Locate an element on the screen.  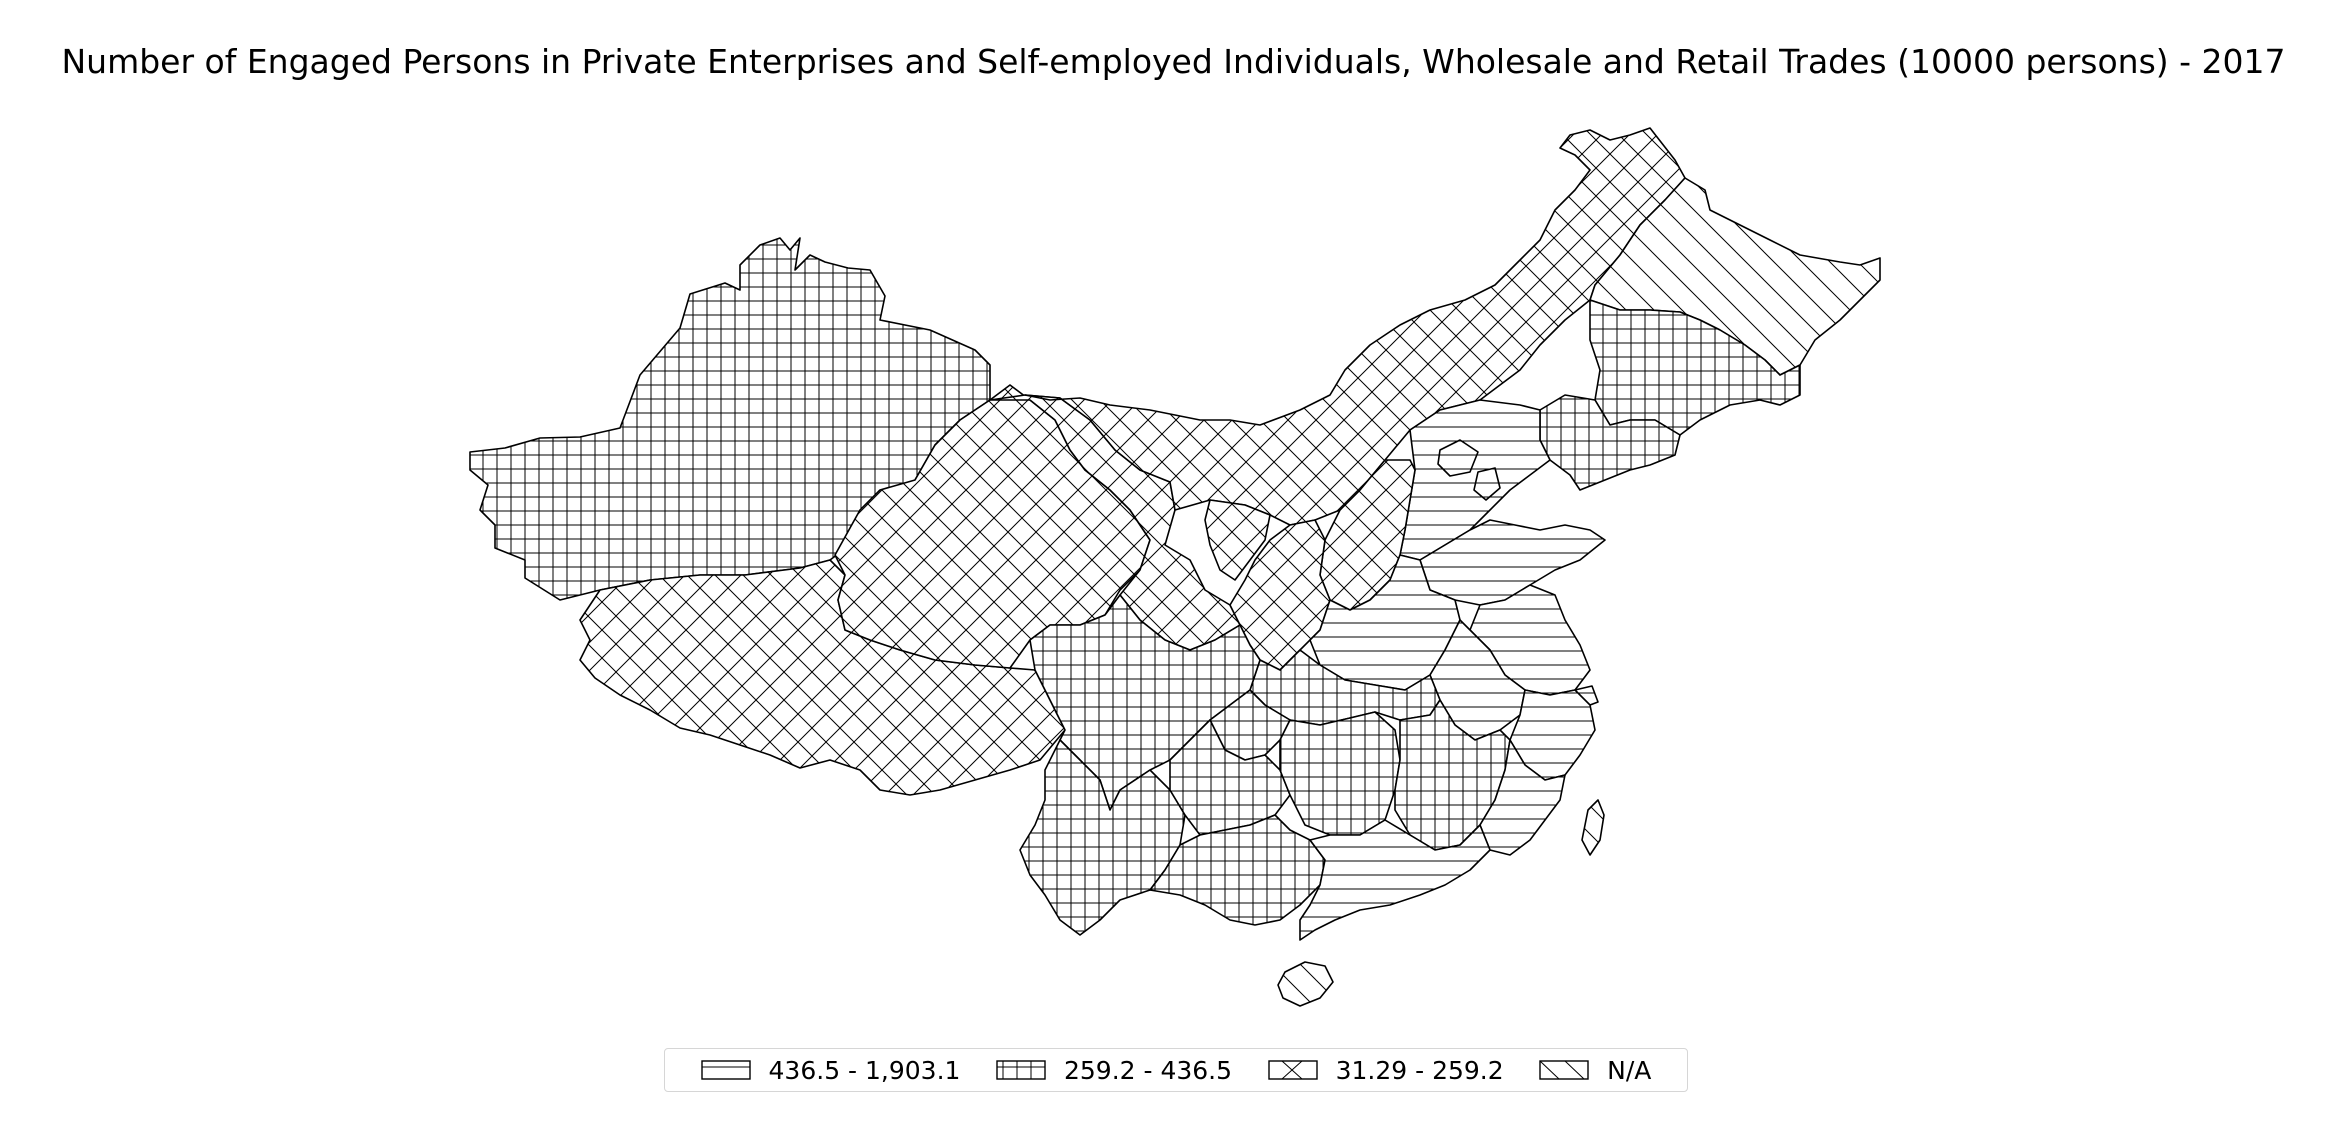
legend-item-class-2: 259.2 - 436.5 is located at coordinates (1114, 1070).